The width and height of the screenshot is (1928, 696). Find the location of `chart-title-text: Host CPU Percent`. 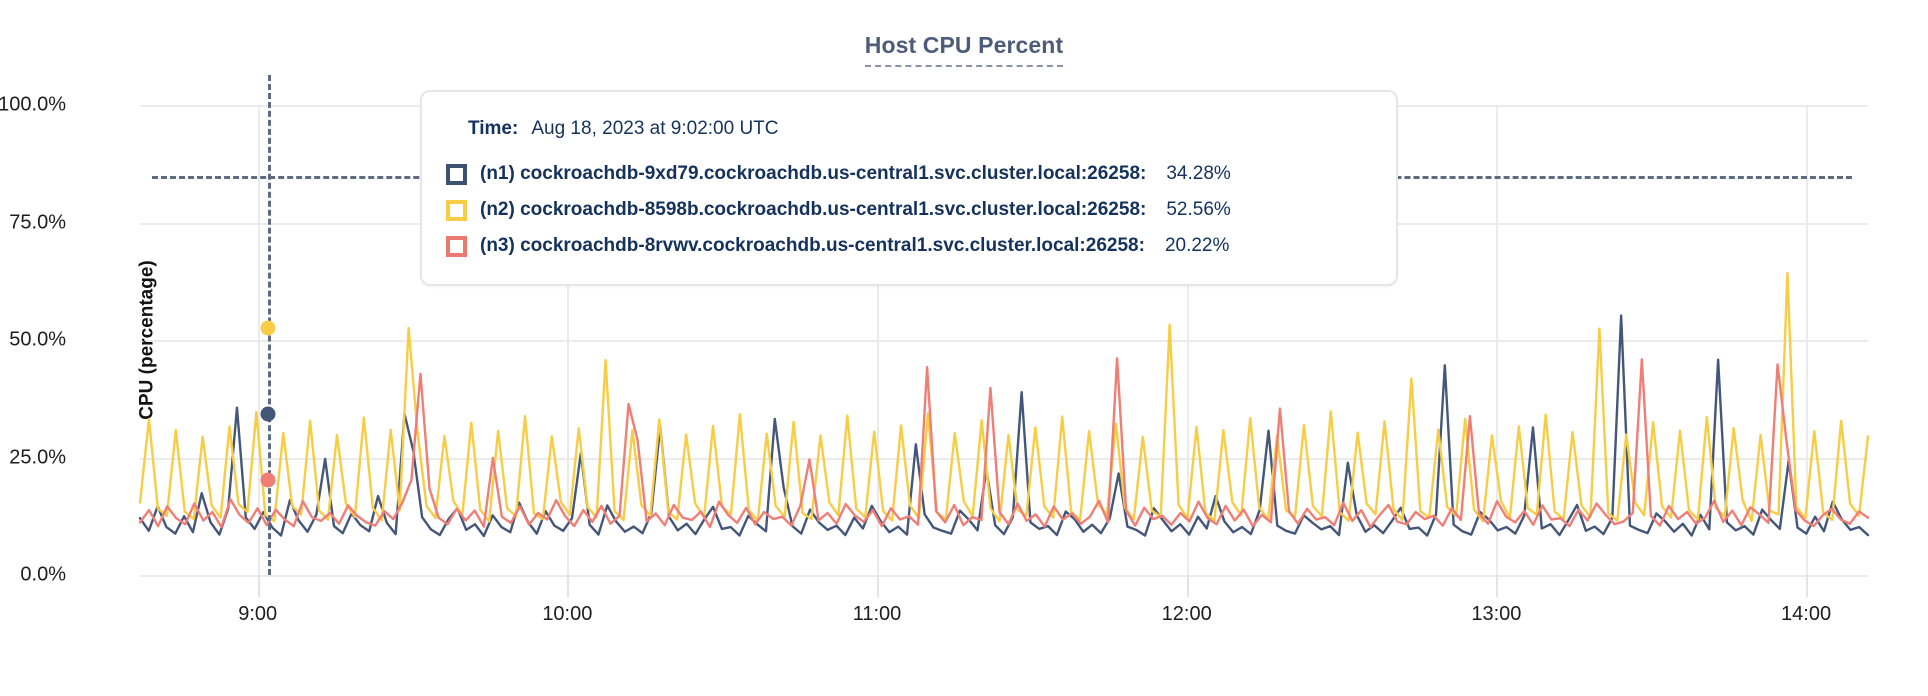

chart-title-text: Host CPU Percent is located at coordinates (964, 49).